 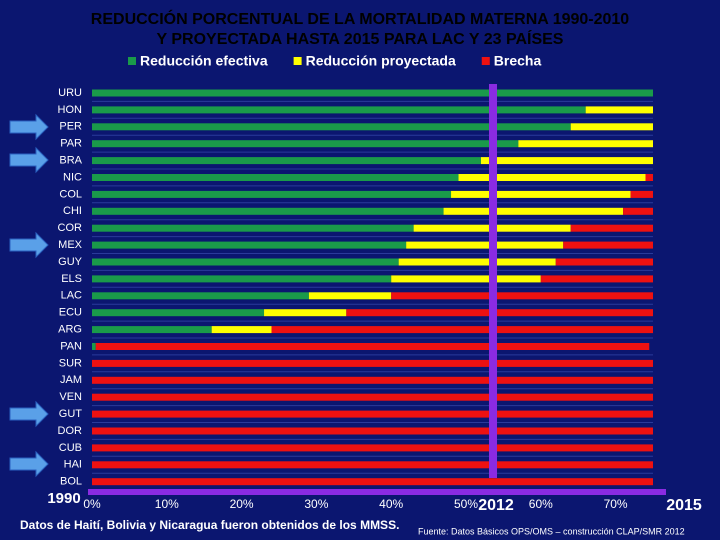 What do you see at coordinates (70, 363) in the screenshot?
I see `y-tick-label: SUR` at bounding box center [70, 363].